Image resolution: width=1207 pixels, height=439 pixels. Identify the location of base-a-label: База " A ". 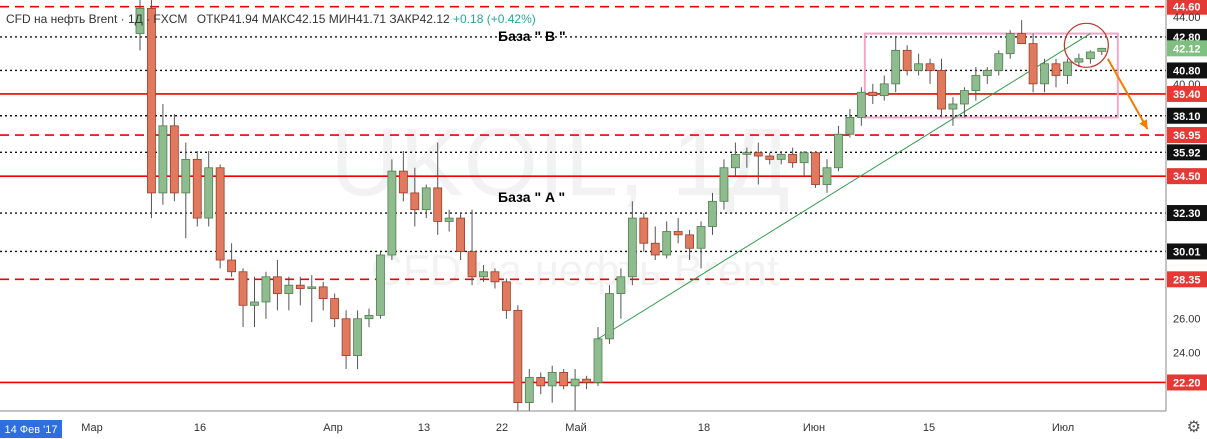
(531, 197).